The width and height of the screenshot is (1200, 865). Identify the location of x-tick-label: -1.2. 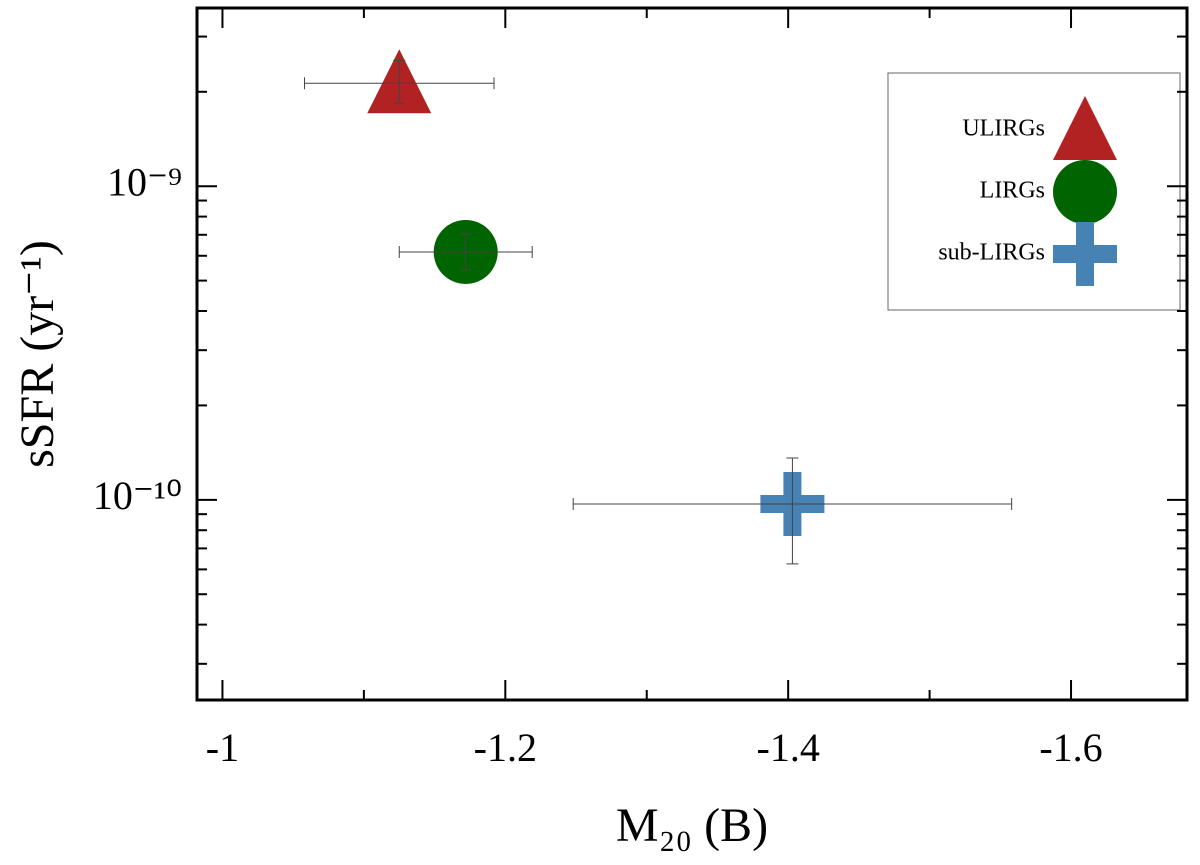
(505, 747).